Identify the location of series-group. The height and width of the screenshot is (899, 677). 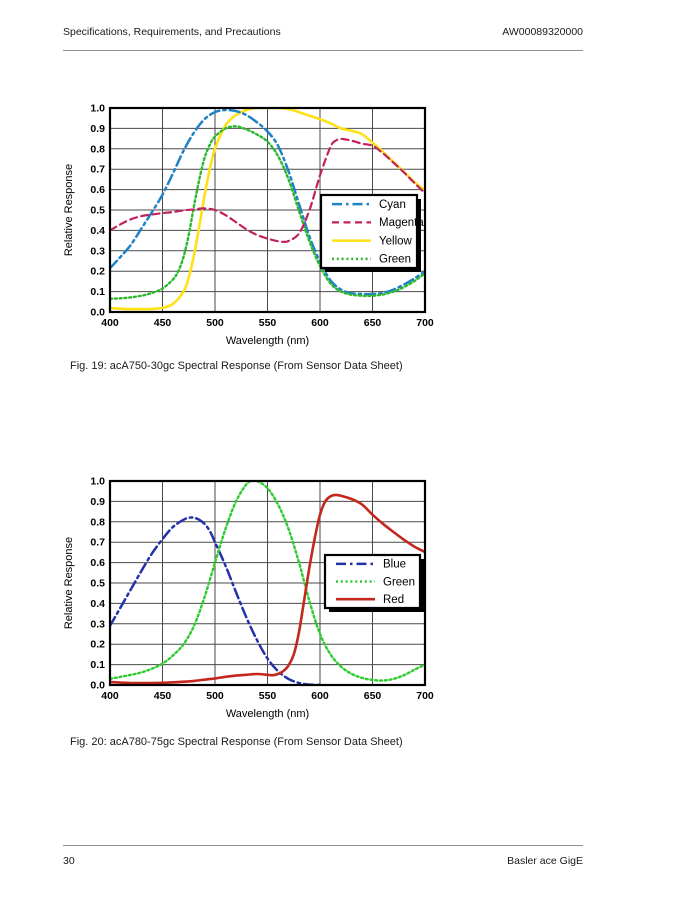
(267, 583).